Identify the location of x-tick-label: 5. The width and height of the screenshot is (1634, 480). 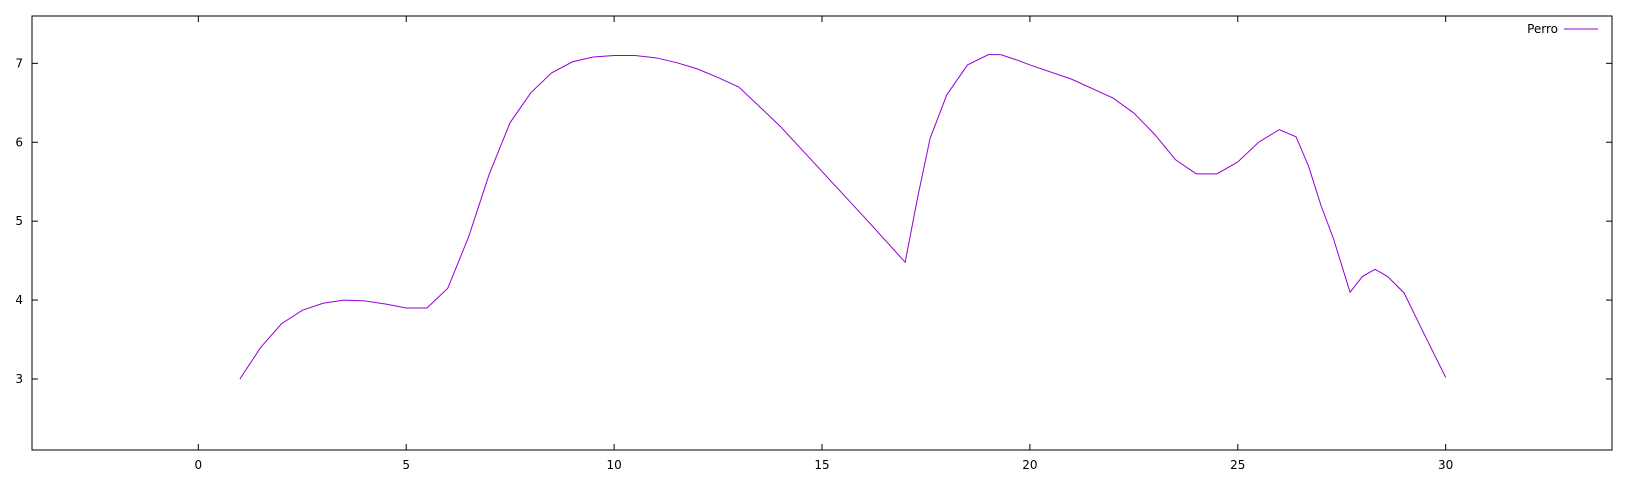
(406, 465).